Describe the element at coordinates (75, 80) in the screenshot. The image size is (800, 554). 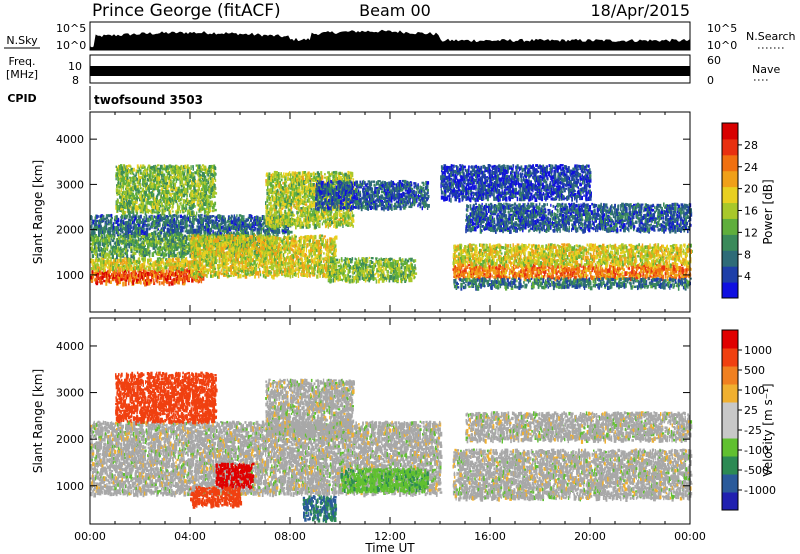
I see `freq-tick-bottom: 8` at that location.